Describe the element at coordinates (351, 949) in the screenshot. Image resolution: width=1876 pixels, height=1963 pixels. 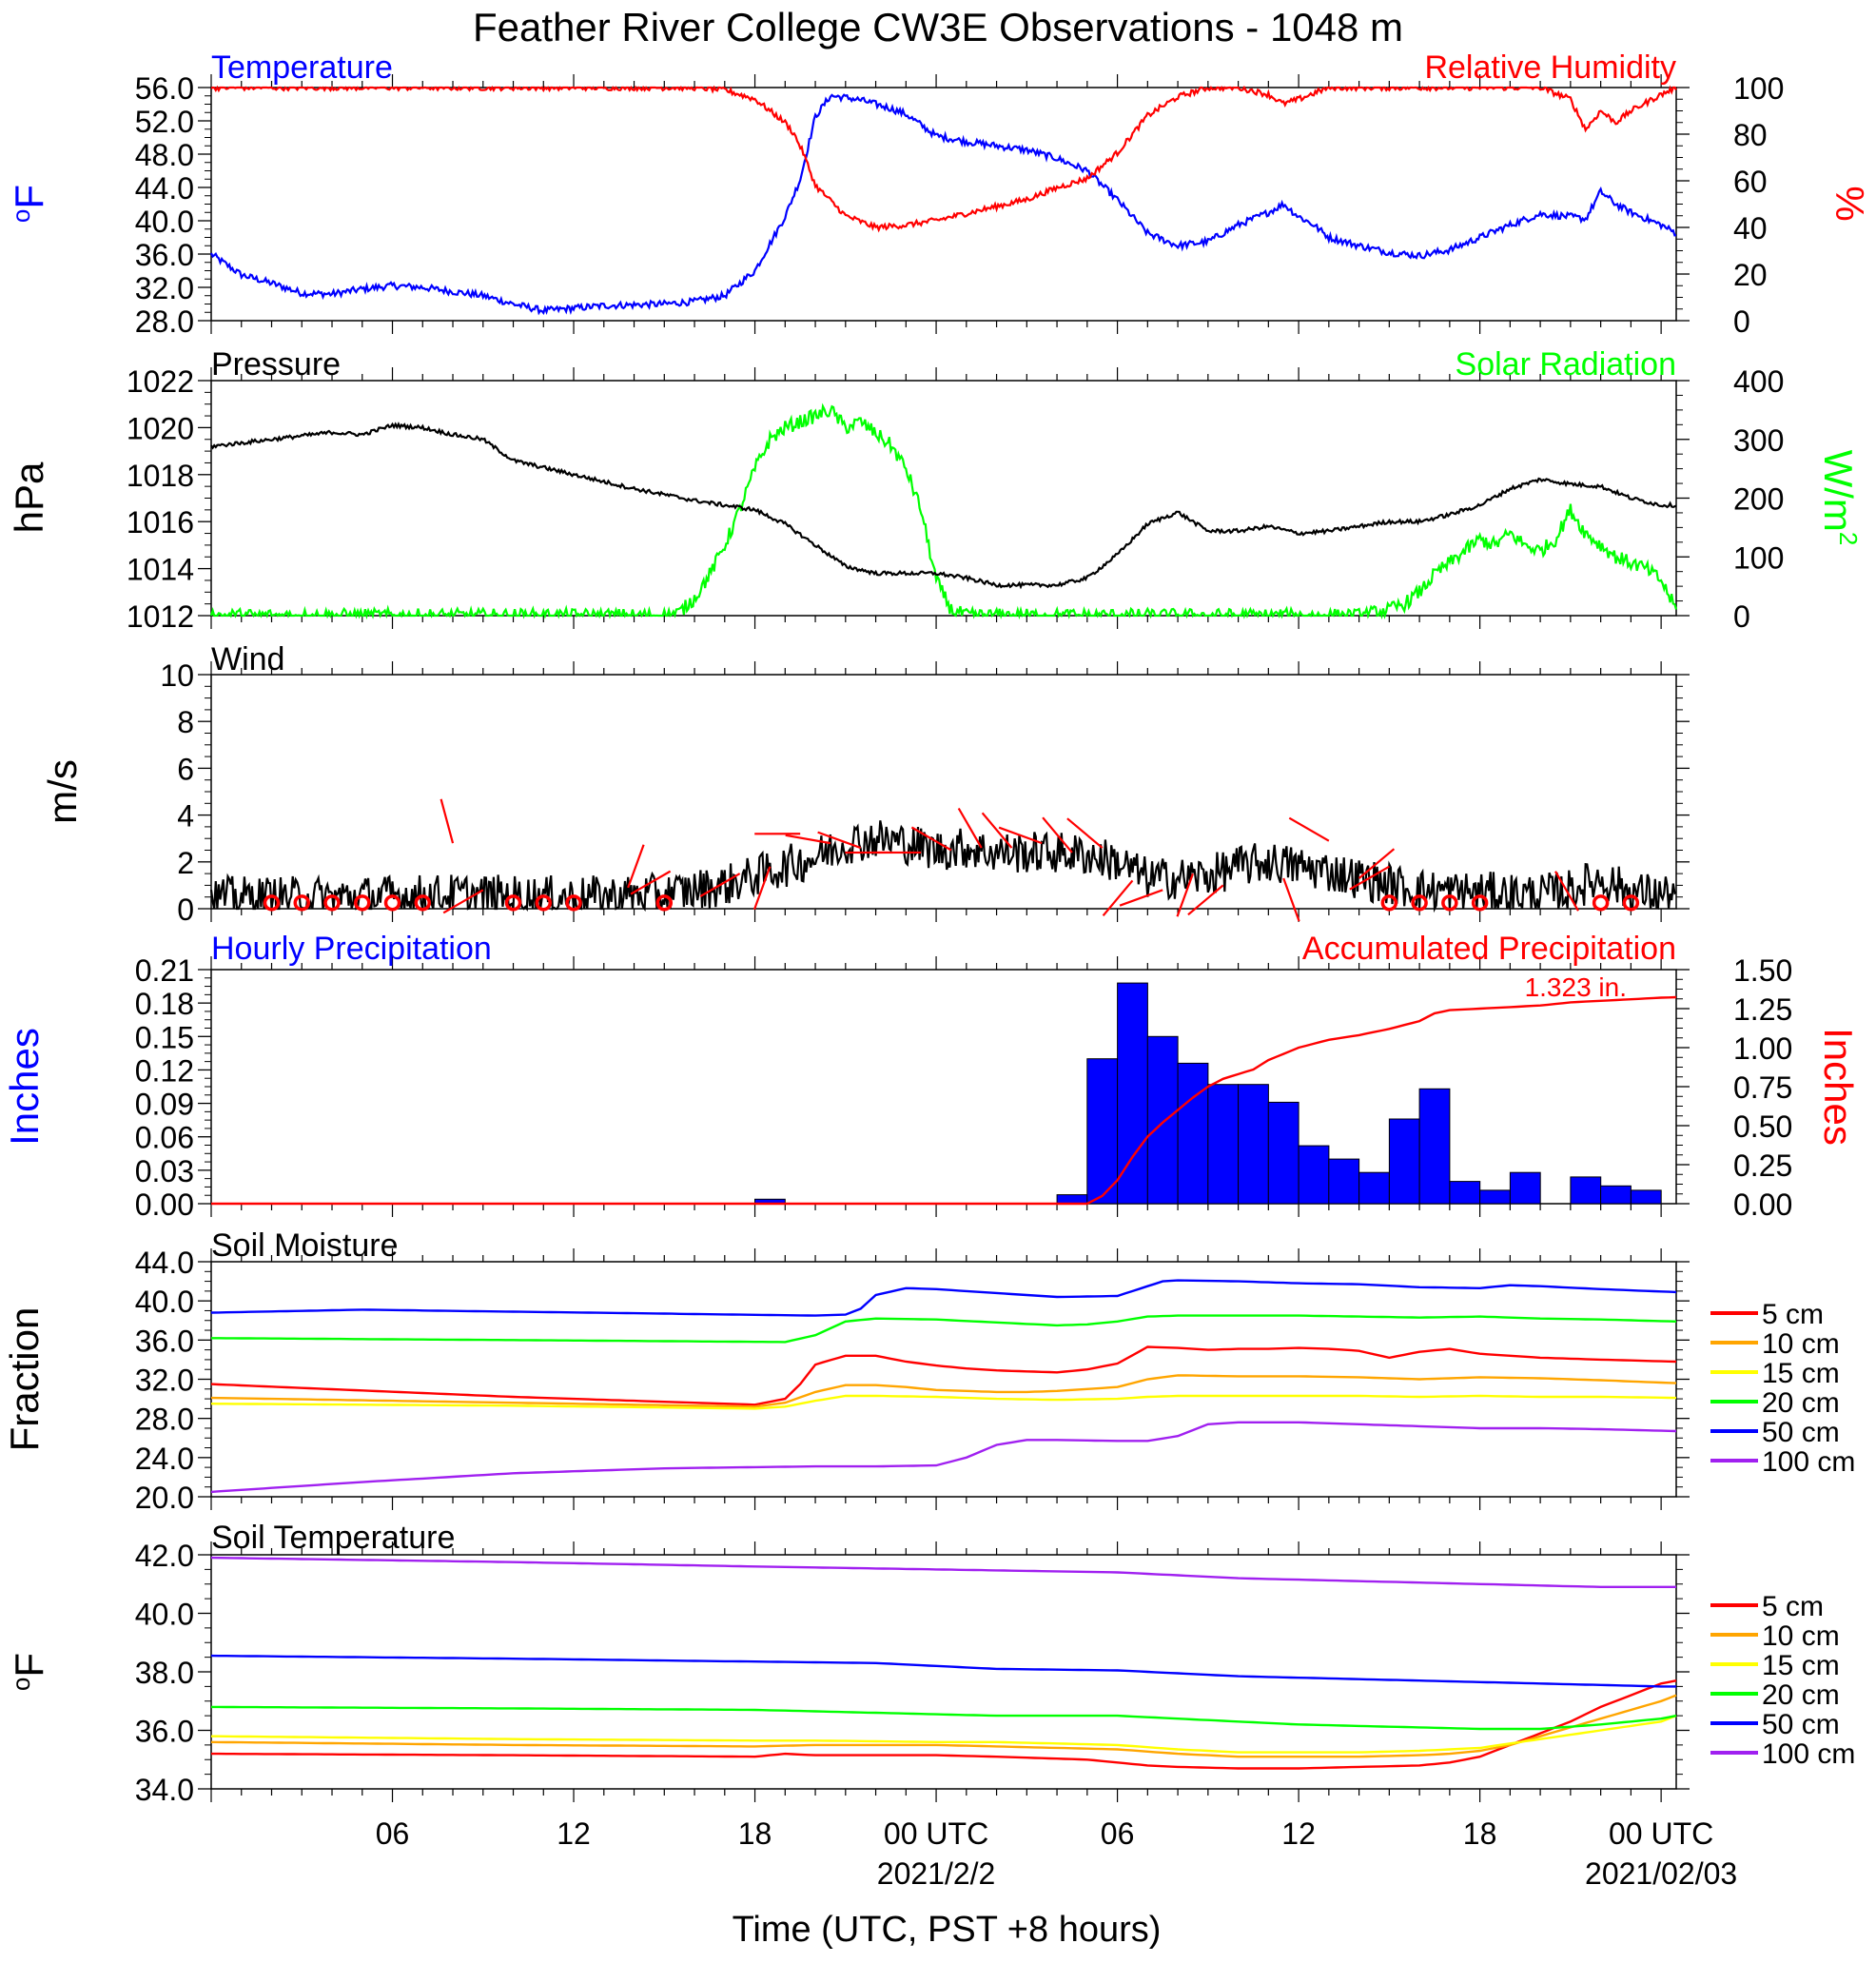
I see `hourly-precipitation-title: Hourly Precipitation` at that location.